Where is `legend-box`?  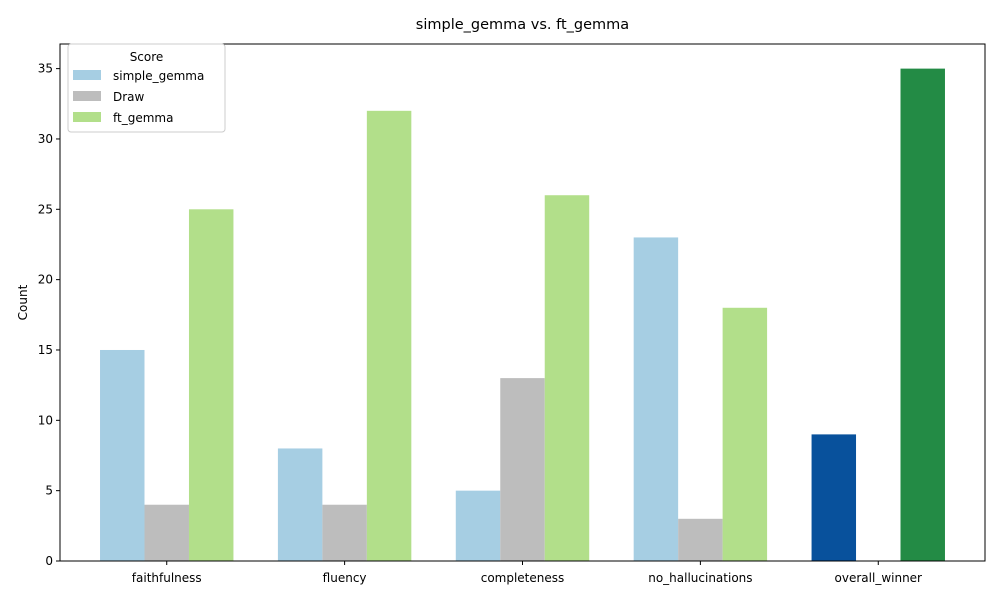
legend-box is located at coordinates (146, 88).